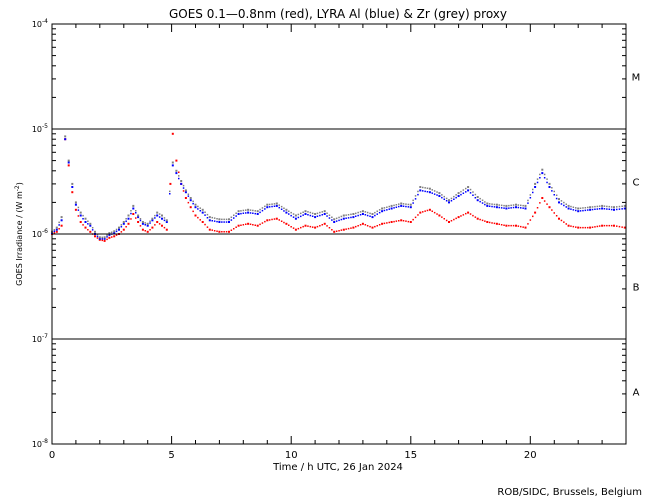  Describe the element at coordinates (40, 443) in the screenshot. I see `y-tick-label: 10⁻⁸` at that location.